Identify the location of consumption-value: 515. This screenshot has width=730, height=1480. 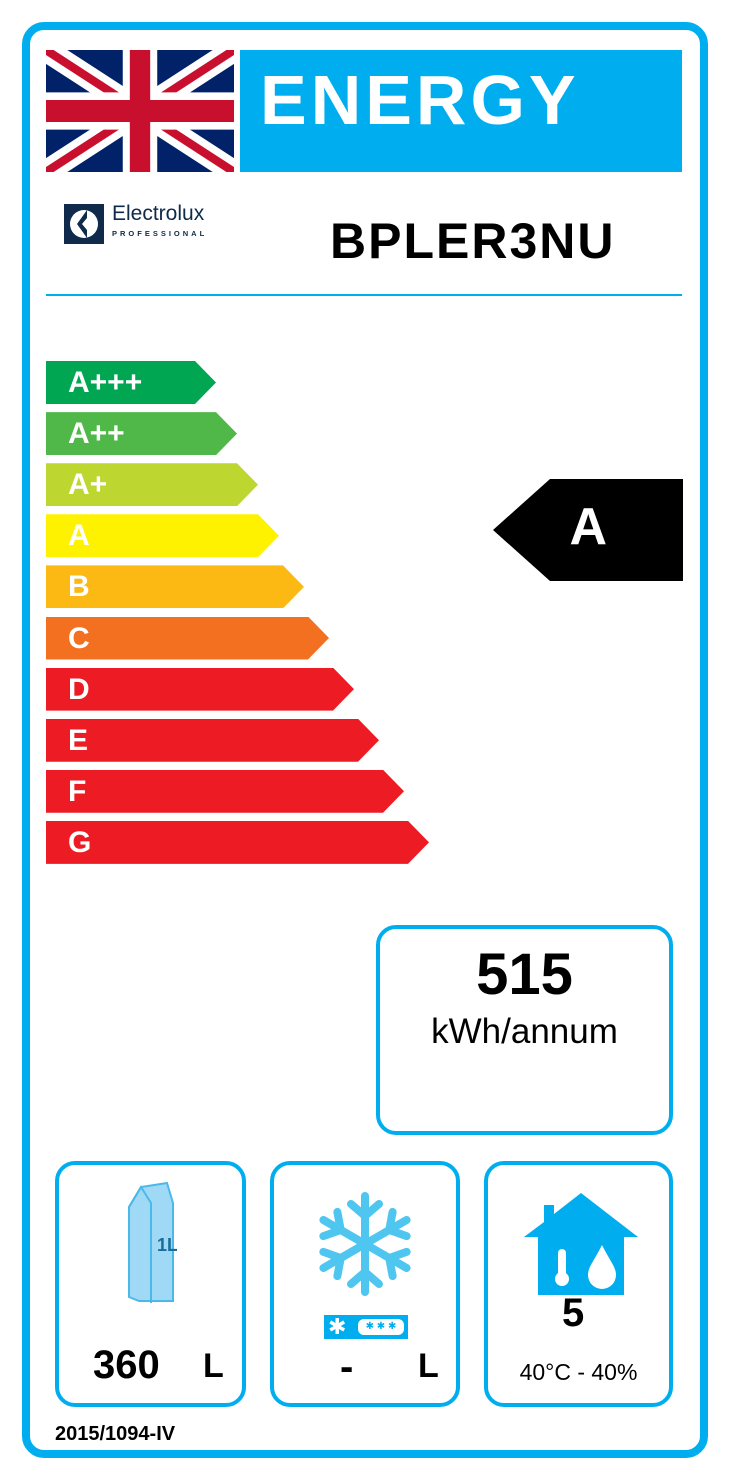
(524, 974).